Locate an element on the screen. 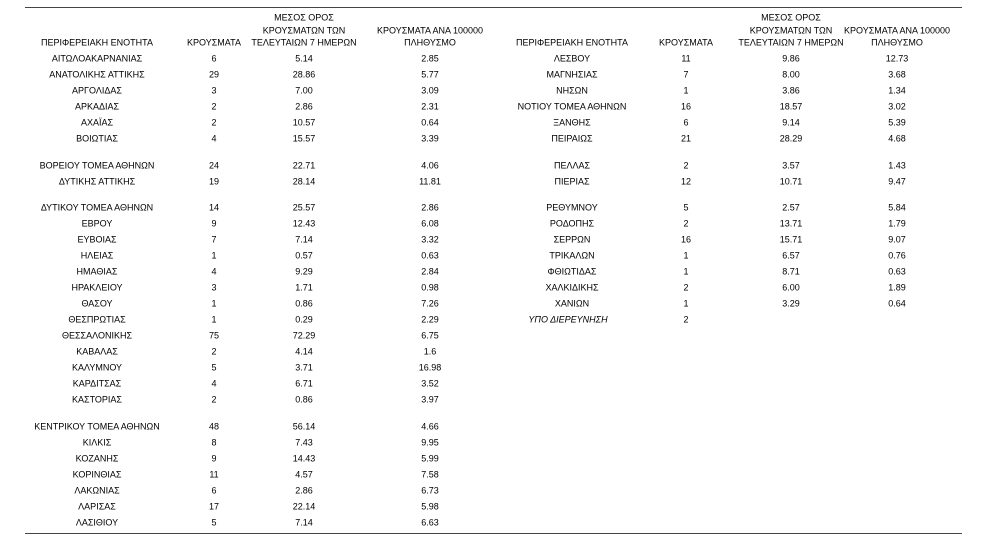  seven-day-average: 0.29 is located at coordinates (304, 319).